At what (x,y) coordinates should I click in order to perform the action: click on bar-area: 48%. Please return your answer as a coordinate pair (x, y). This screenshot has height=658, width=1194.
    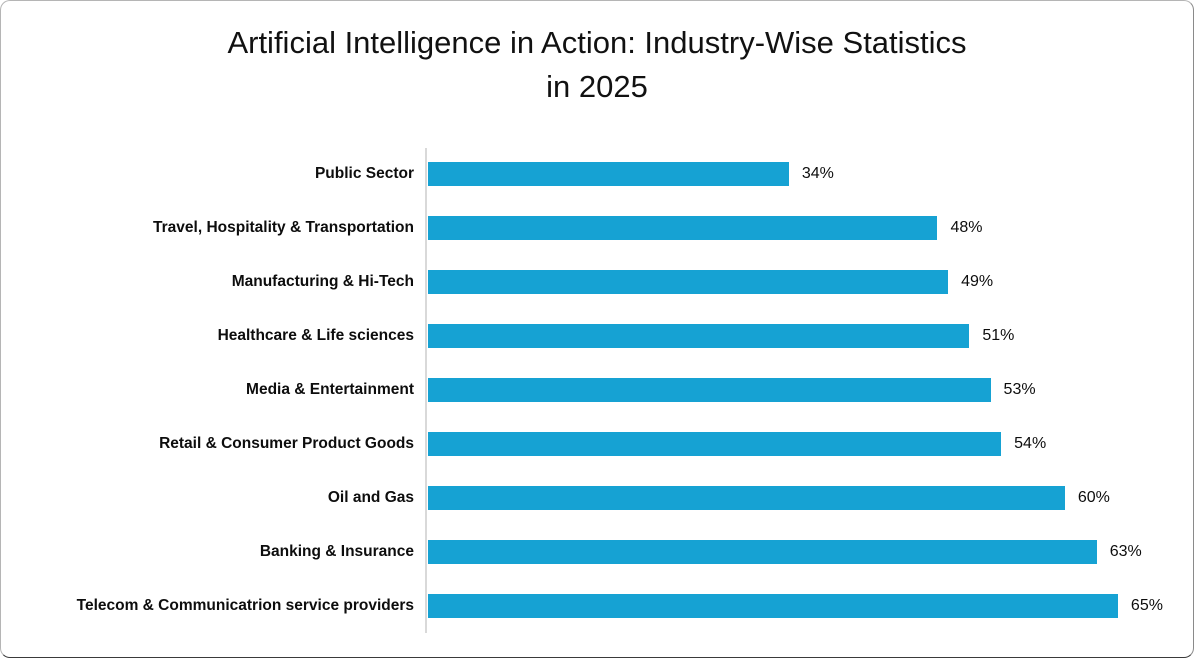
    Looking at the image, I should click on (799, 228).